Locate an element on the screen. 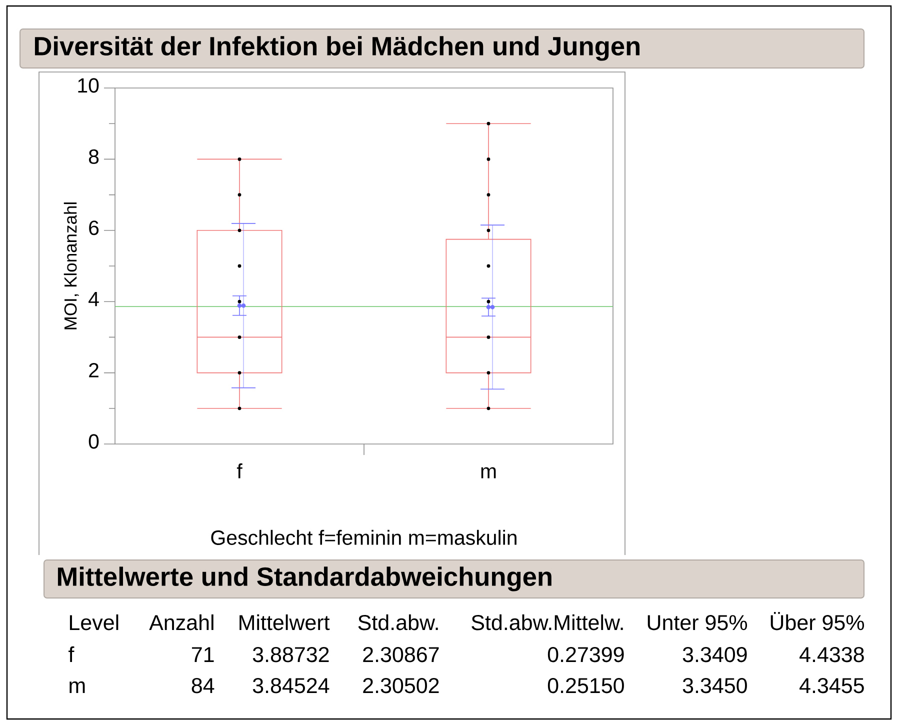  text: m is located at coordinates (77, 687).